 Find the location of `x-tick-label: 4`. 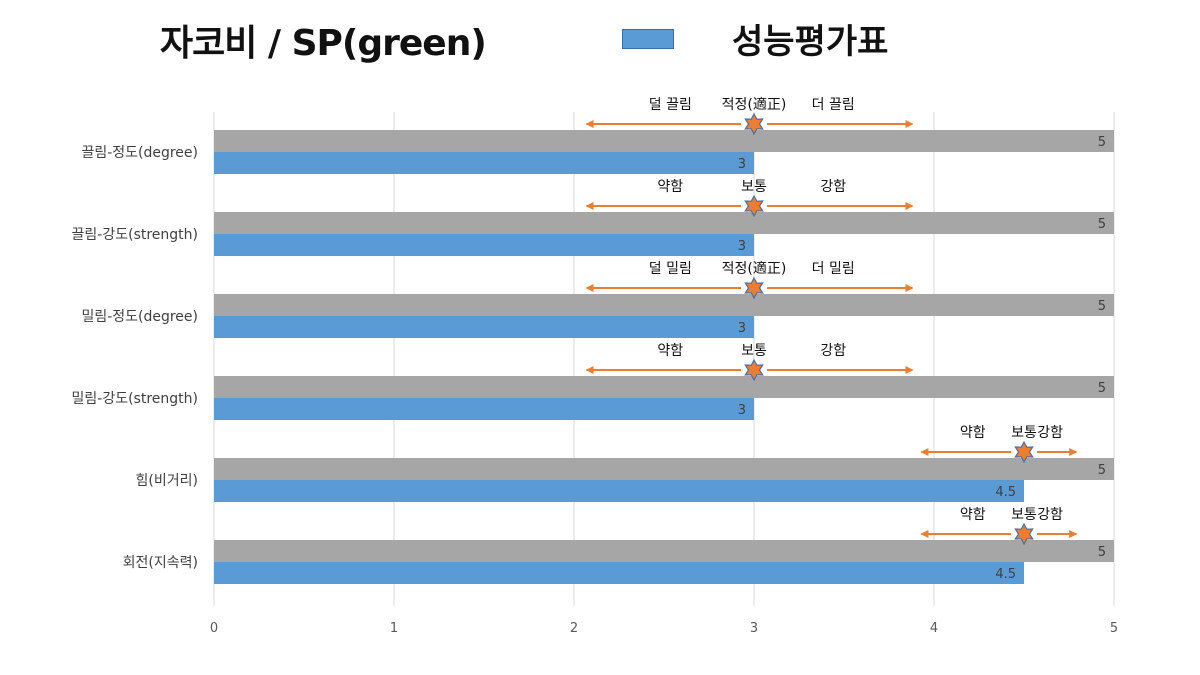

x-tick-label: 4 is located at coordinates (934, 628).